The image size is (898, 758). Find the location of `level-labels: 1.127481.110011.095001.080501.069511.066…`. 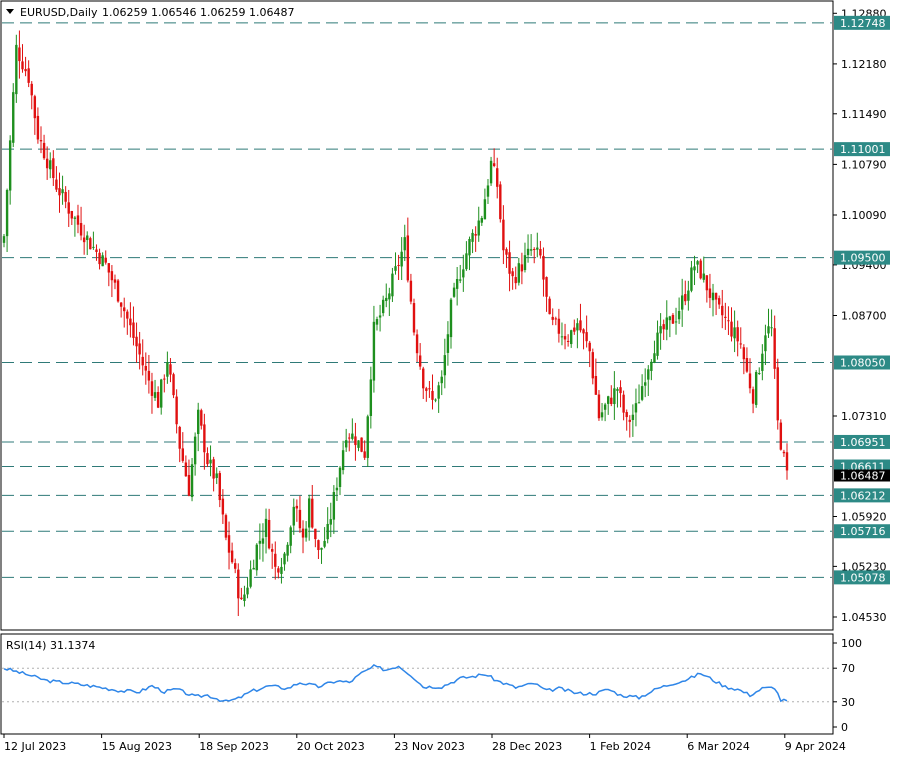

level-labels: 1.127481.110011.095001.080501.069511.066… is located at coordinates (862, 300).